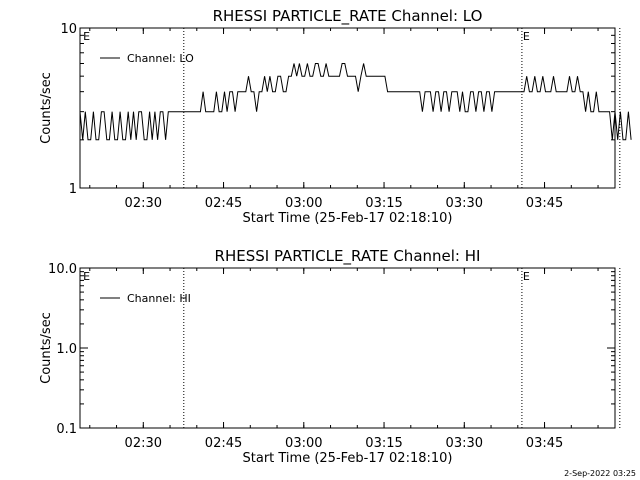  Describe the element at coordinates (464, 443) in the screenshot. I see `x-tick-label-hi: 03:30` at that location.